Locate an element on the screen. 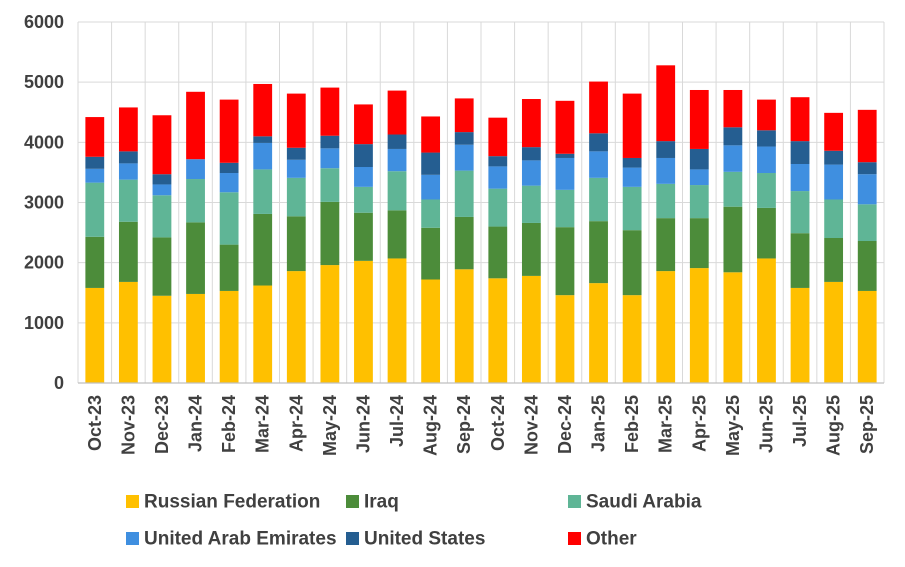 The width and height of the screenshot is (905, 567). x-tick-label-Nov-23: Nov-23 is located at coordinates (128, 425).